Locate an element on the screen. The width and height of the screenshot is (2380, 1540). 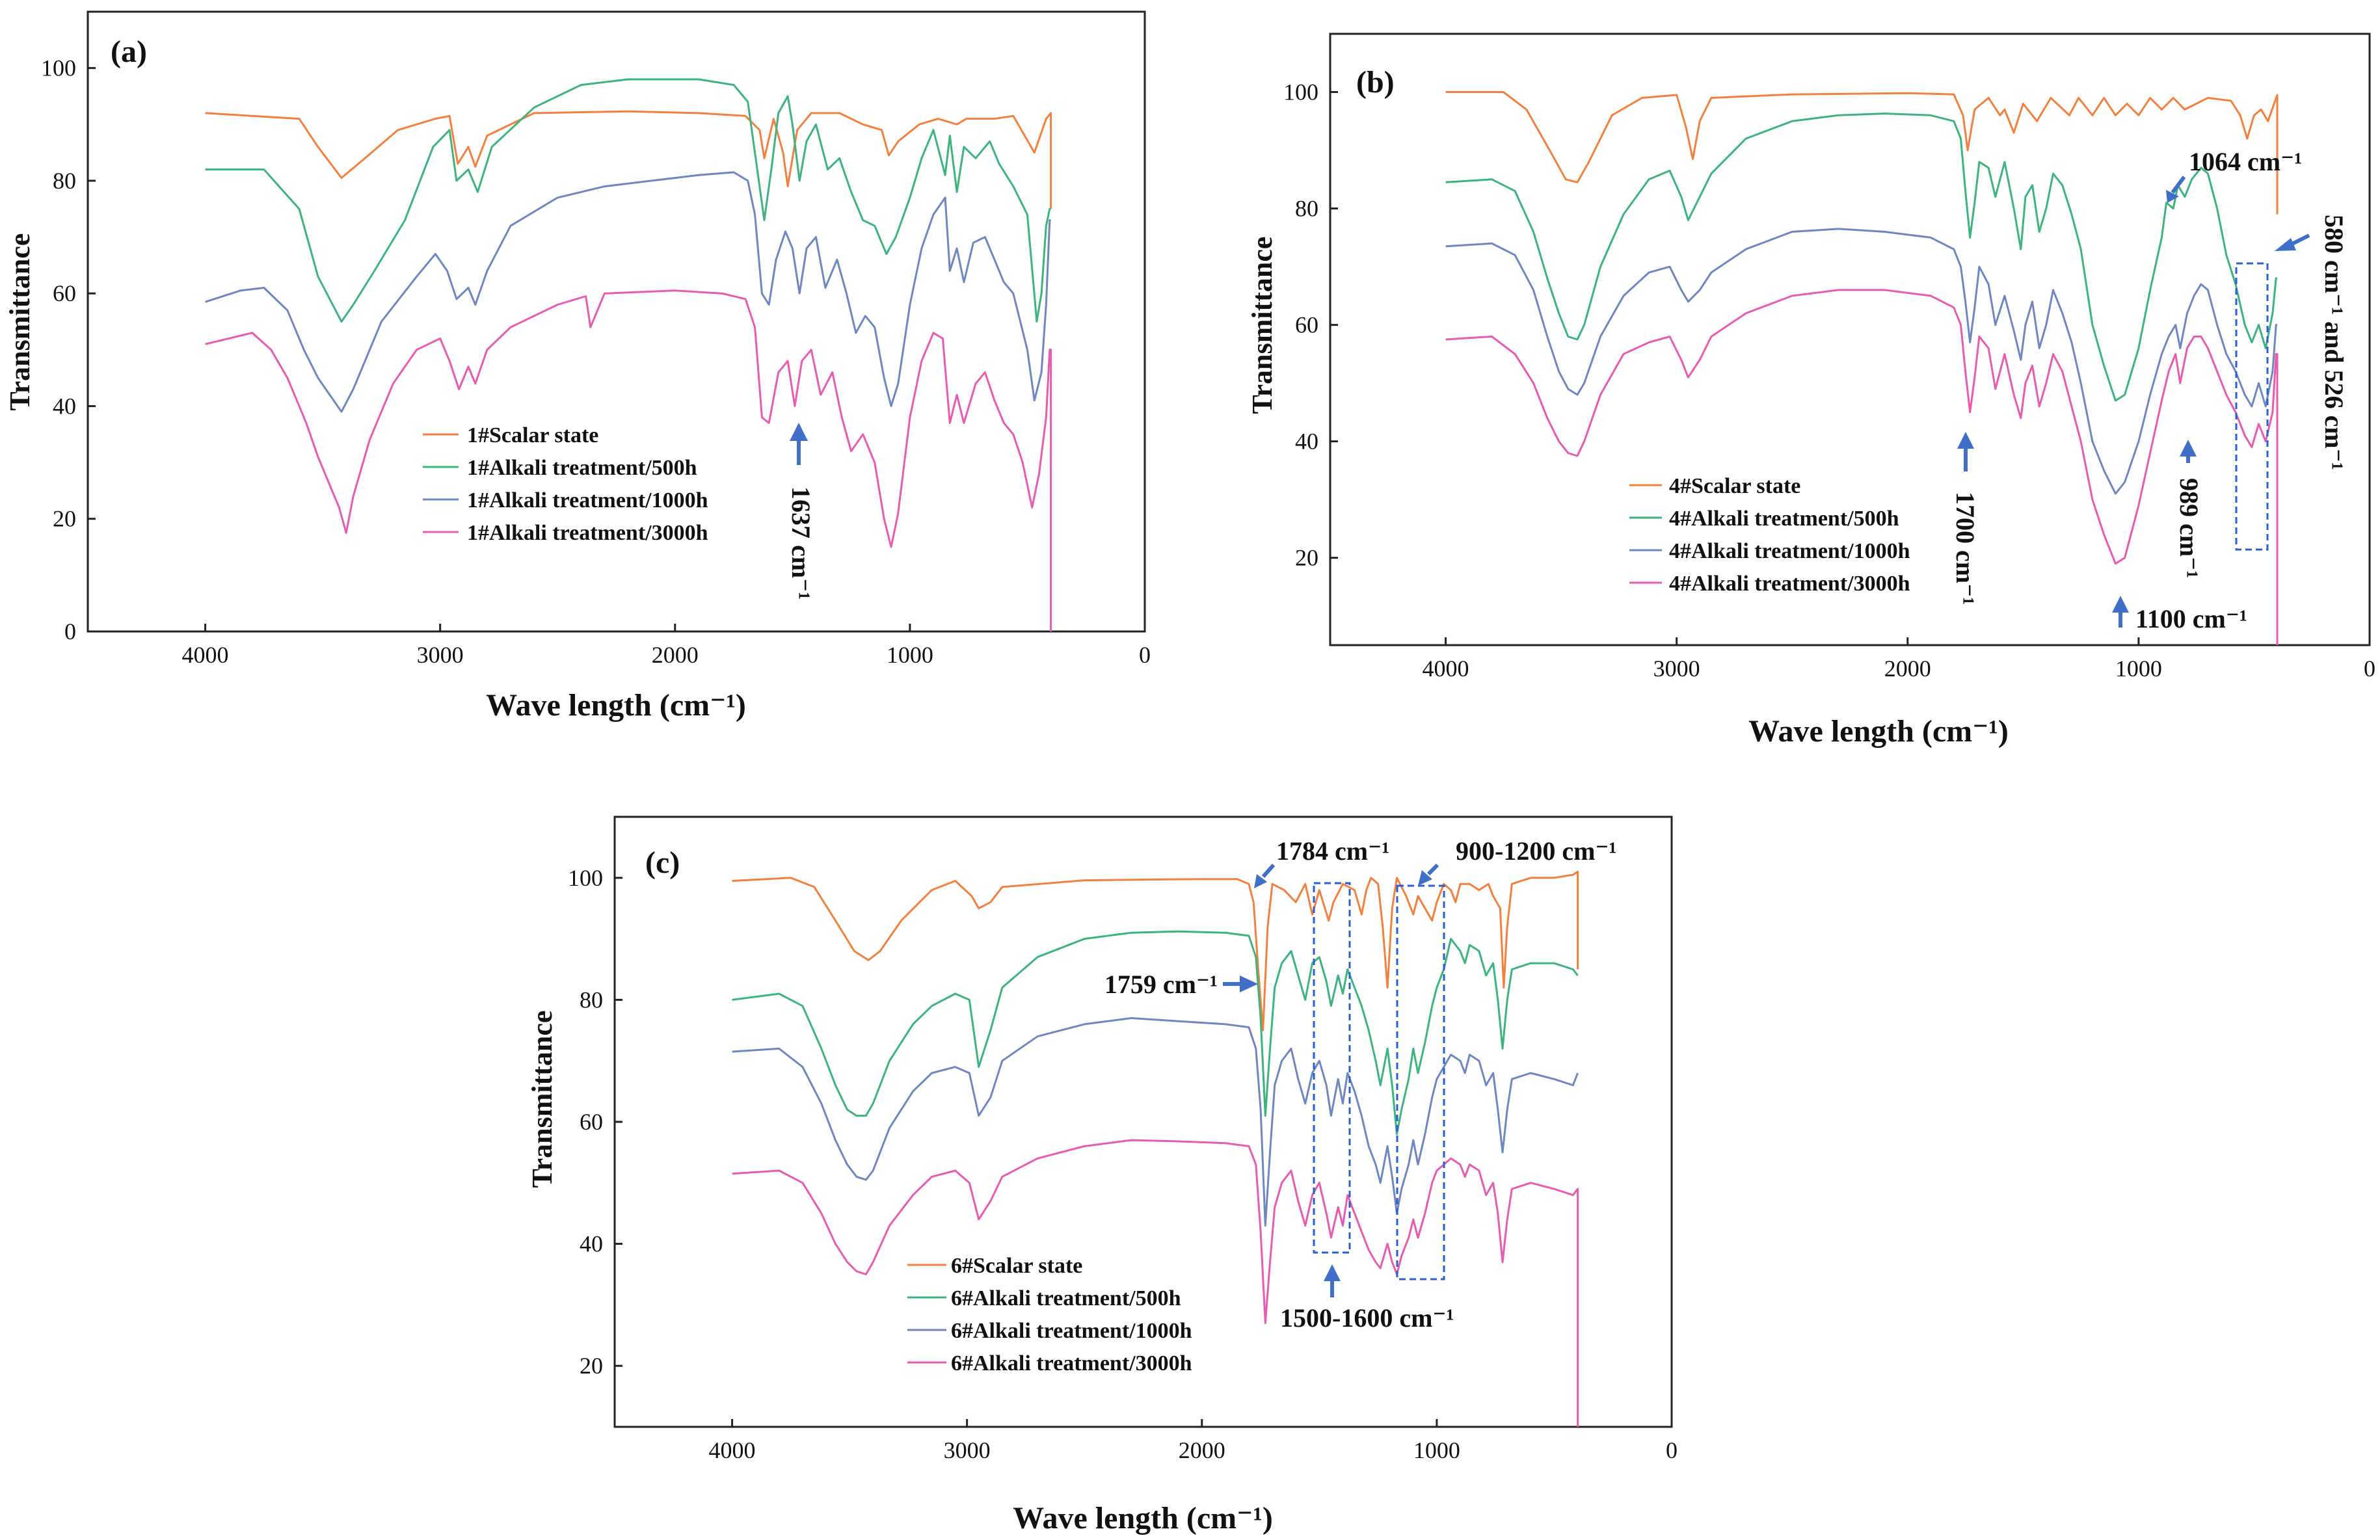
panel-b-annotation-1700: 1700 cm⁻¹ is located at coordinates (1966, 518).